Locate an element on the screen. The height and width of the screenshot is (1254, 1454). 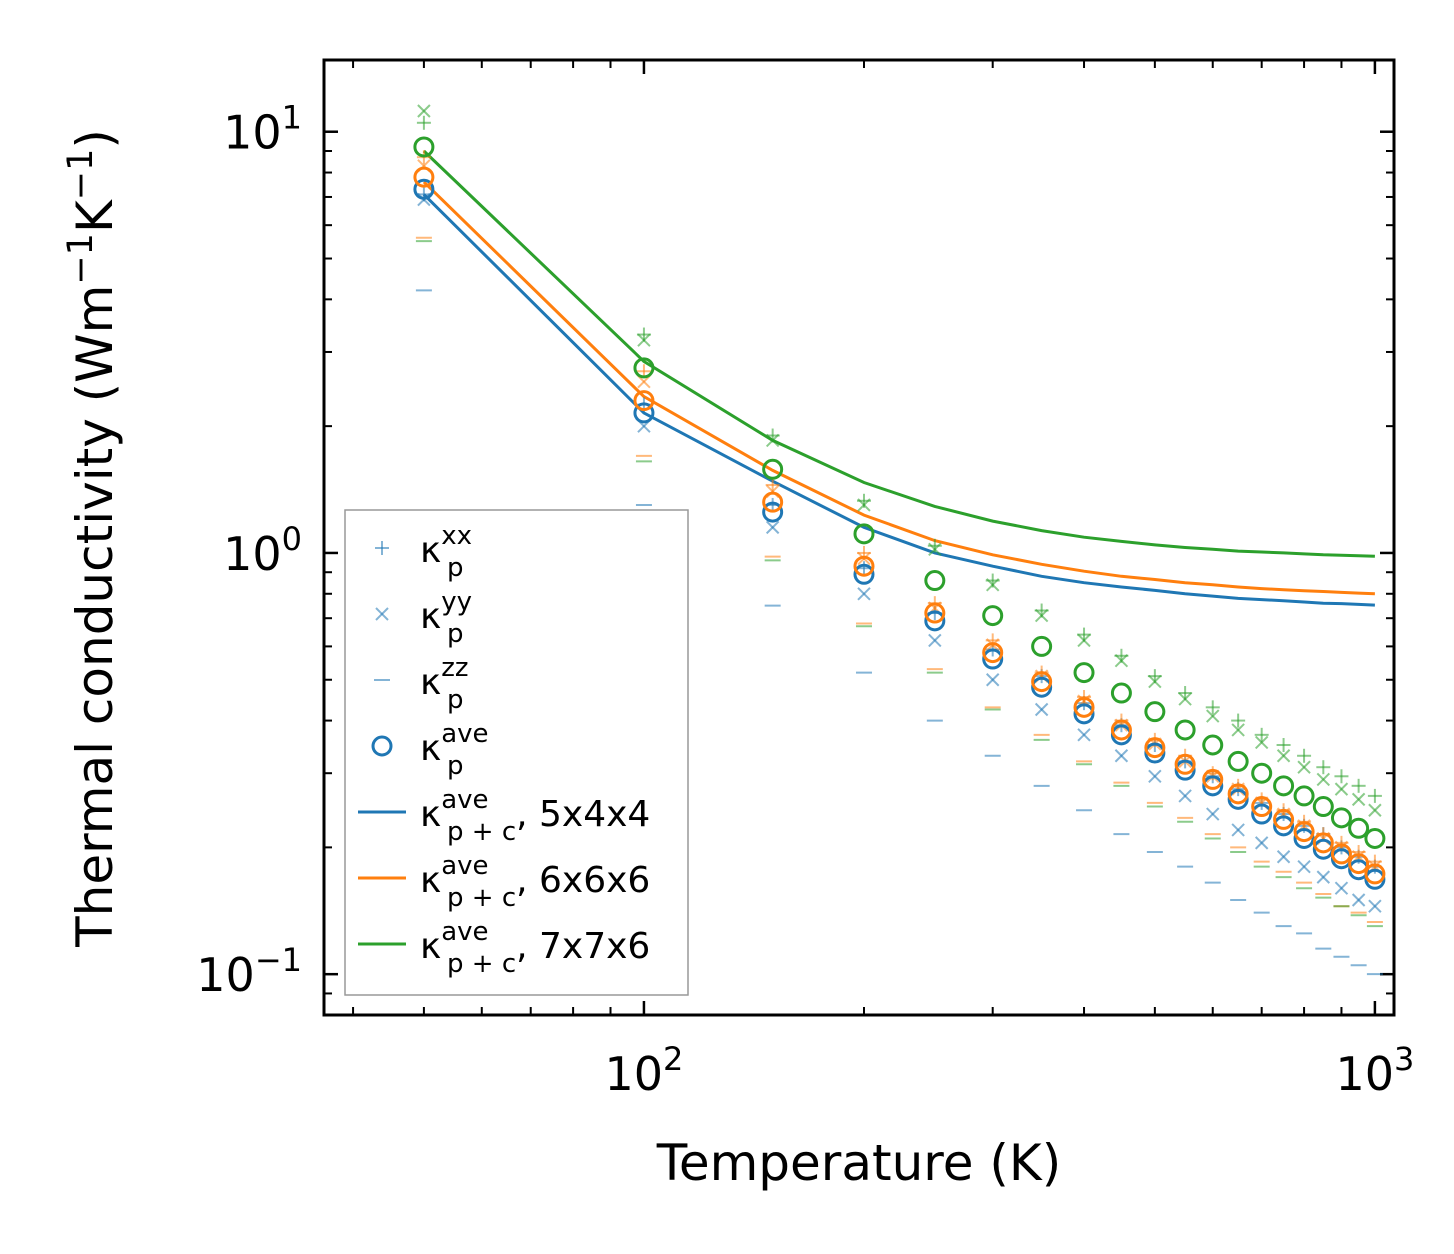
x-axis-label: Temperature (K) is located at coordinates (858, 1163).